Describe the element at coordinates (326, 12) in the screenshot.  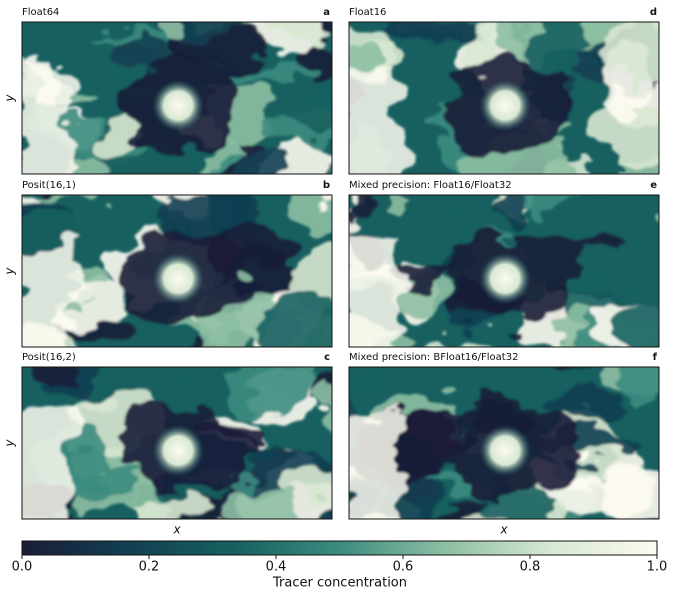
I see `panel-letter: a` at that location.